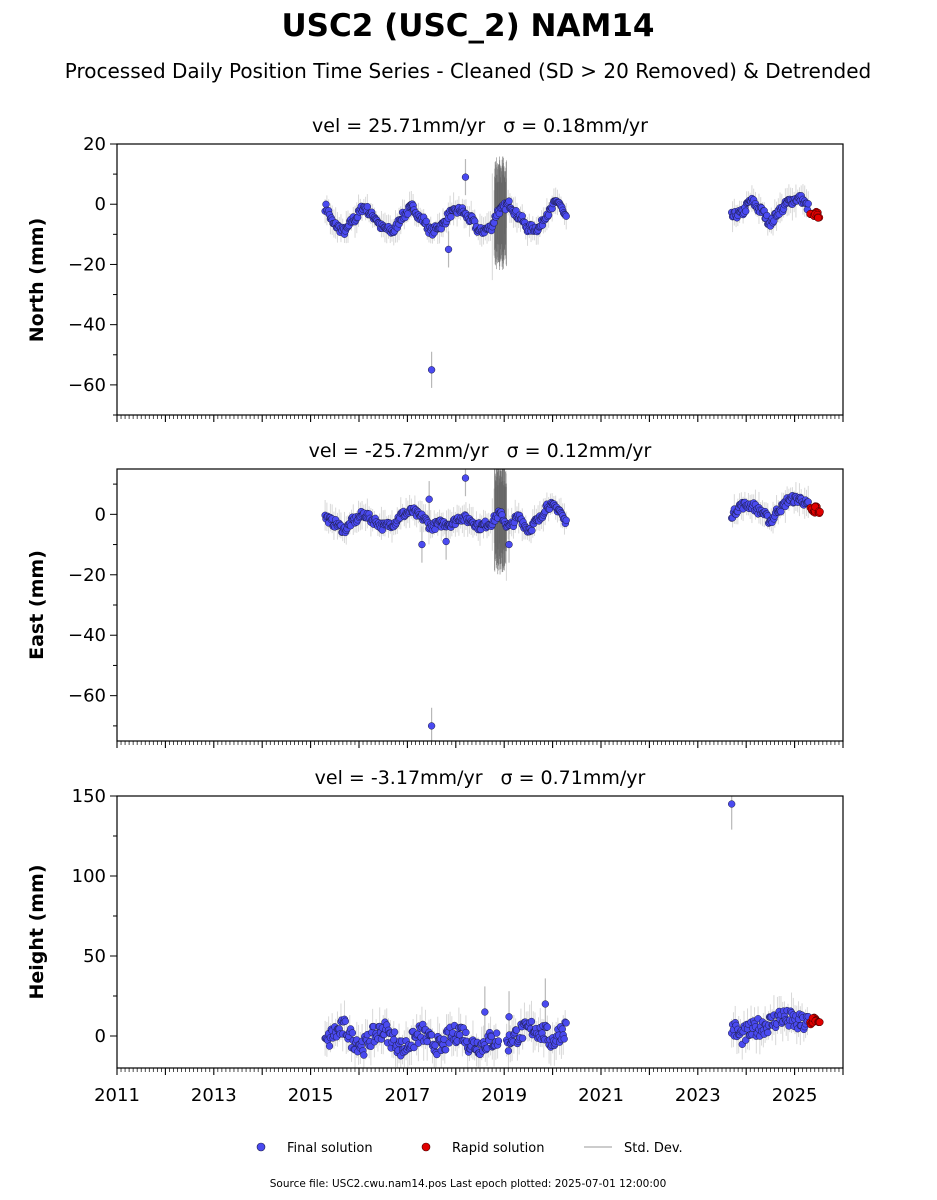 The height and width of the screenshot is (1200, 937). Describe the element at coordinates (815, 509) in the screenshot. I see `east-rapid-points` at that location.